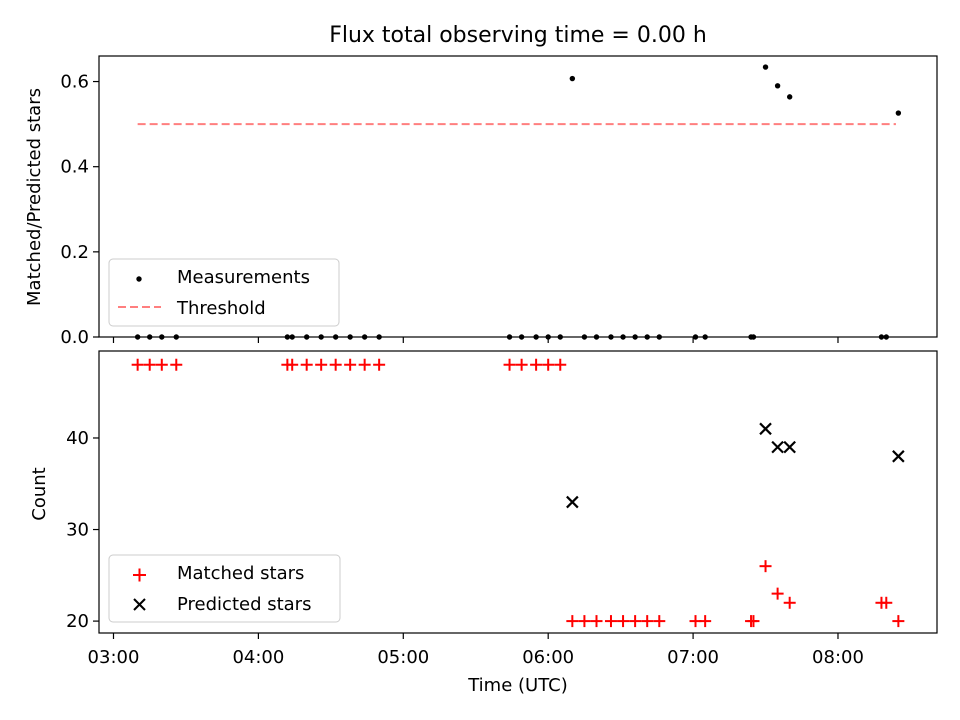 The image size is (960, 720). What do you see at coordinates (39, 493) in the screenshot?
I see `bottom-y-axis-label: Count` at bounding box center [39, 493].